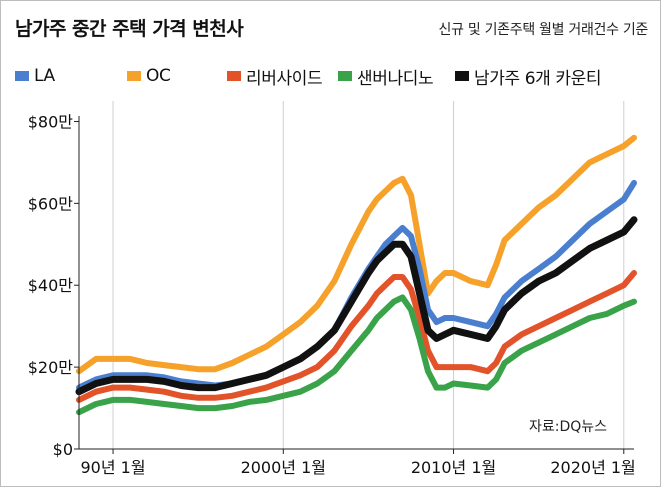 Image resolution: width=661 pixels, height=488 pixels. Describe the element at coordinates (51, 203) in the screenshot. I see `y-tick-label-3: $60만` at that location.